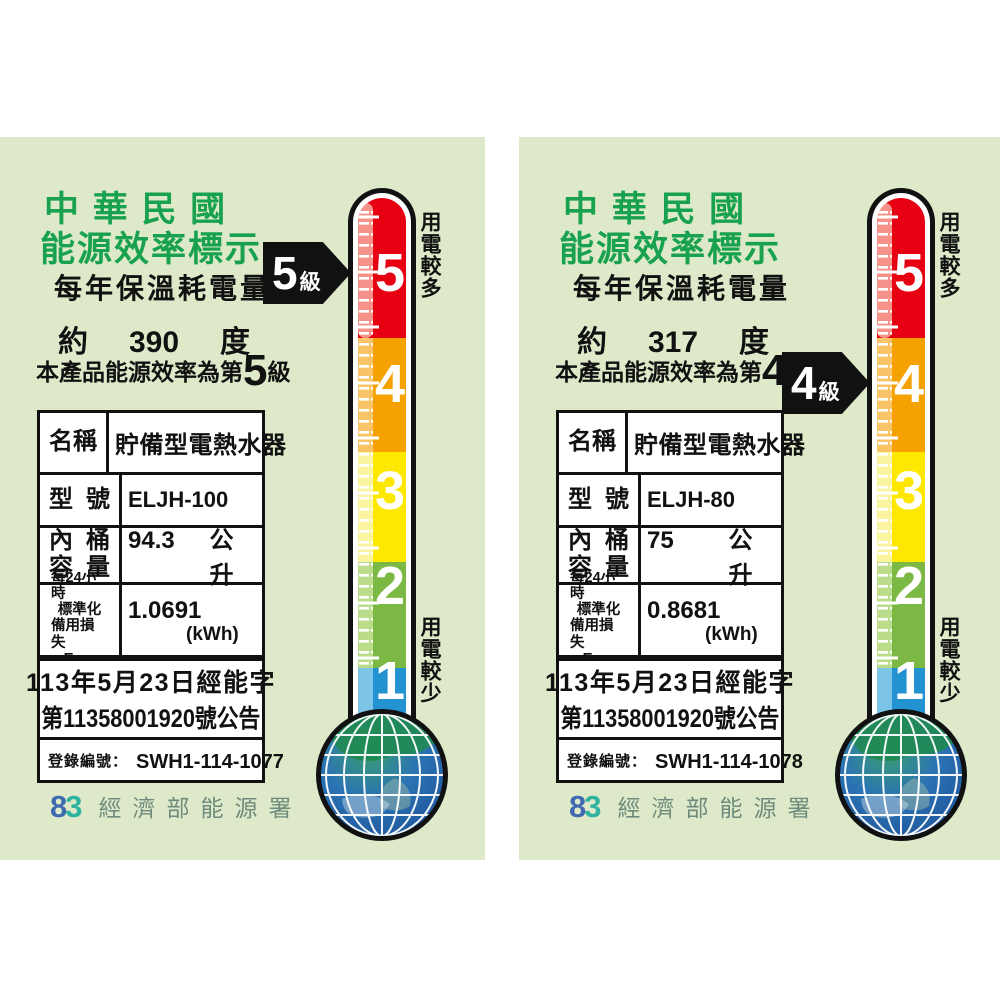  I want to click on usage-unit: 度, so click(235, 342).